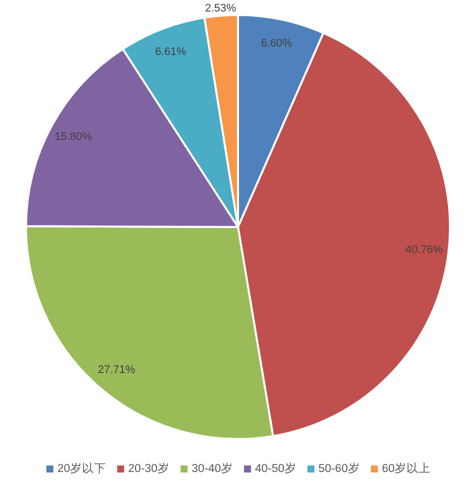 The width and height of the screenshot is (473, 494). What do you see at coordinates (406, 468) in the screenshot?
I see `legend-label: 60岁以上` at bounding box center [406, 468].